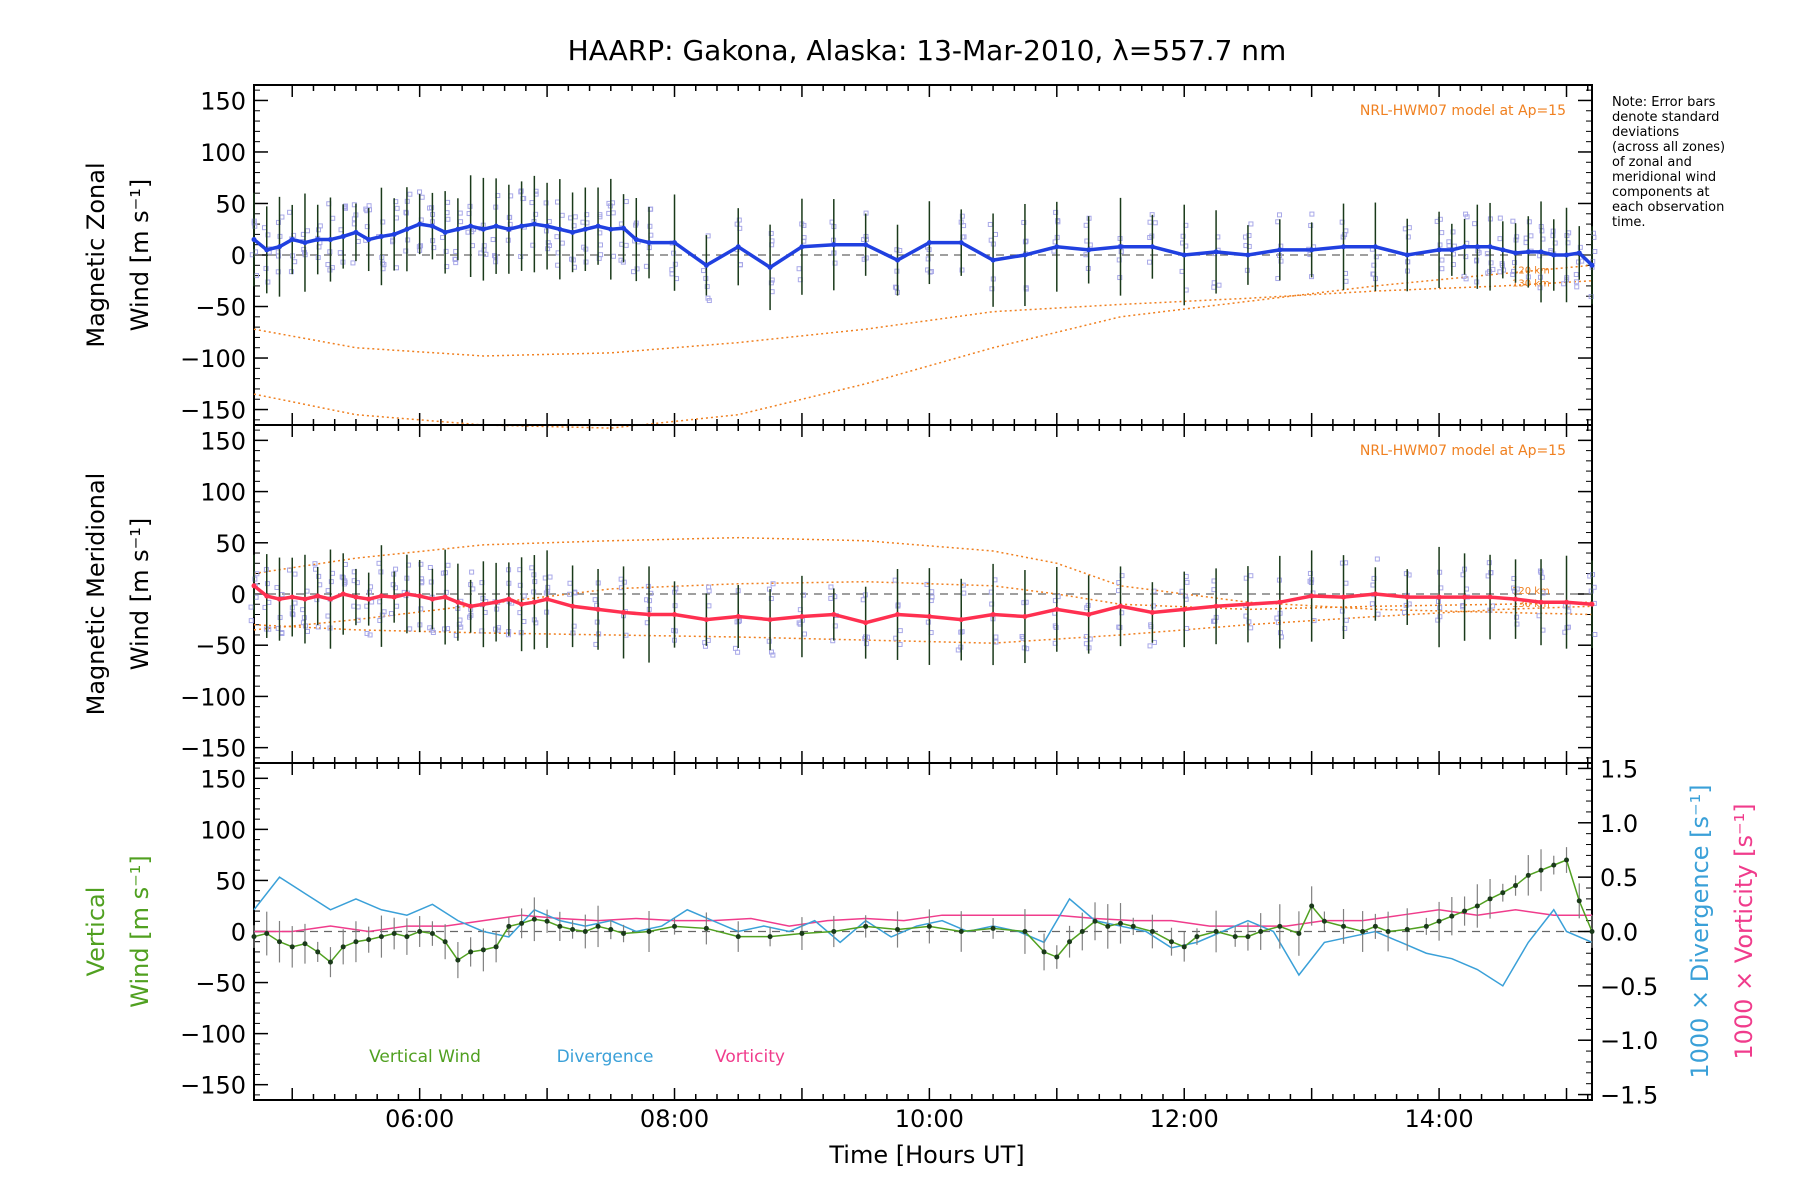 This screenshot has width=1800, height=1200. What do you see at coordinates (1664, 102) in the screenshot?
I see `note-line: Note: Error bars` at bounding box center [1664, 102].